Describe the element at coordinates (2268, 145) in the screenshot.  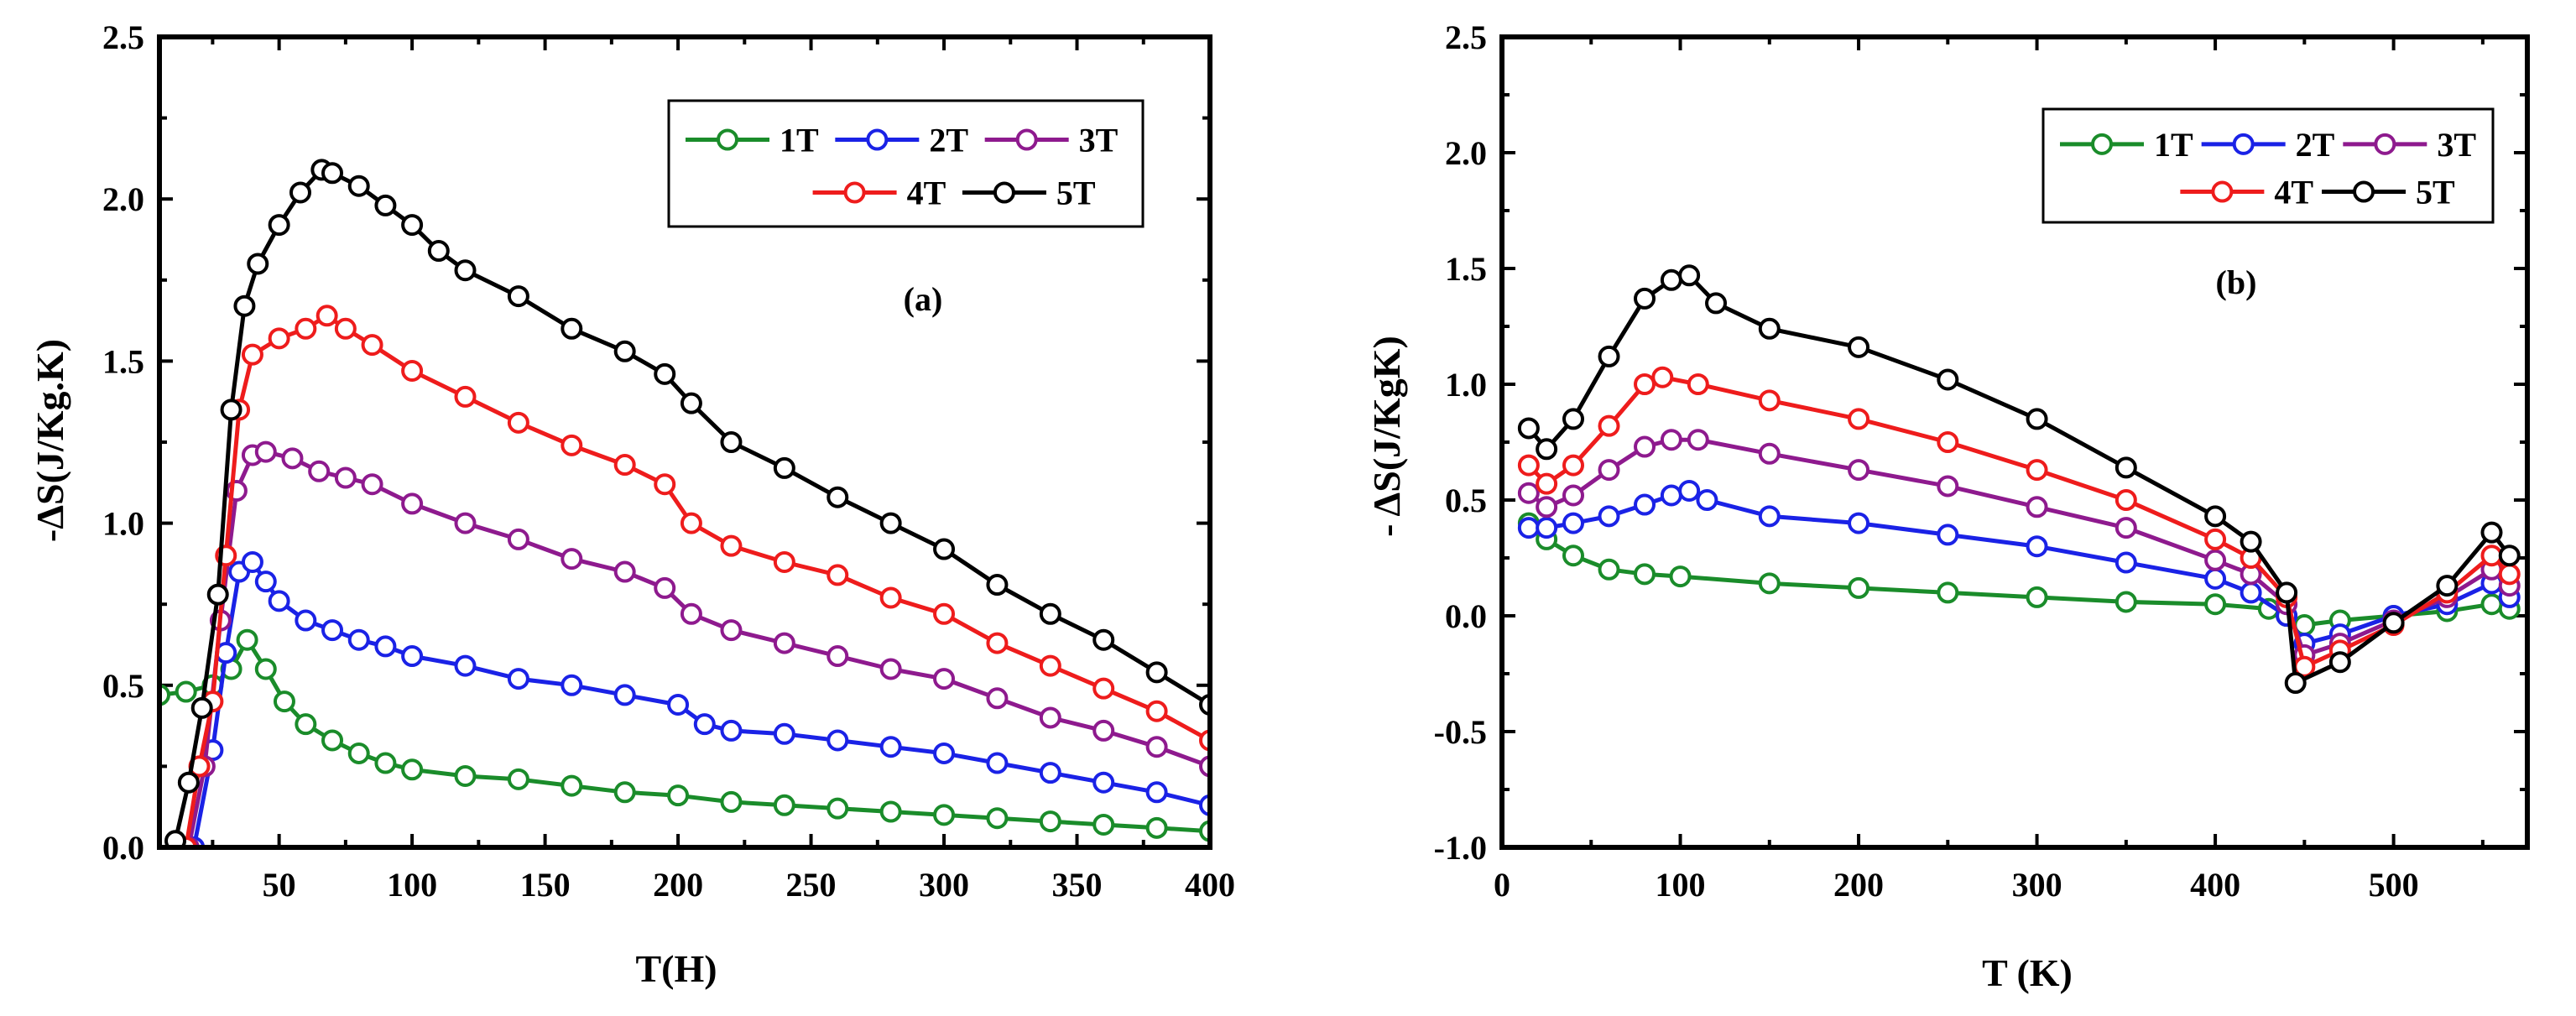
I see `legend-entry-2T: 2T` at that location.